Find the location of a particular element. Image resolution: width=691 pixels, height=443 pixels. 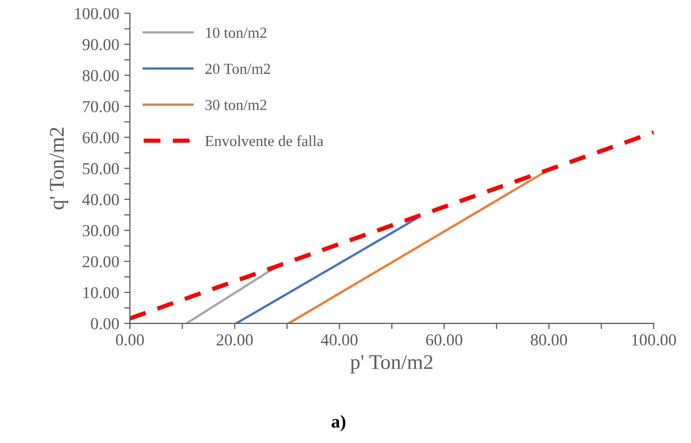

y-tick-label: 40.00 is located at coordinates (100, 200).